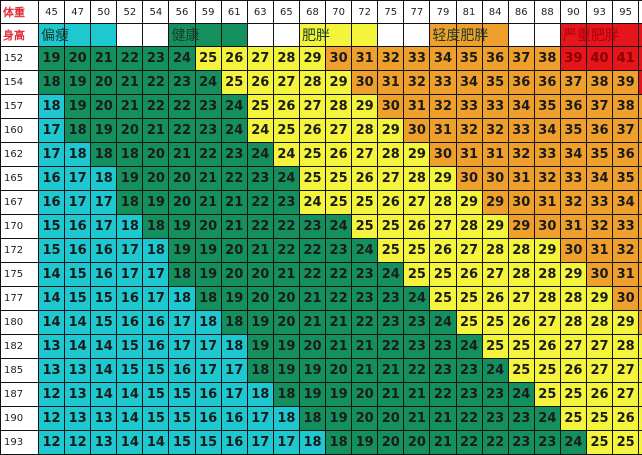 The width and height of the screenshot is (642, 455). Describe the element at coordinates (234, 12) in the screenshot. I see `weight-header: 61` at that location.